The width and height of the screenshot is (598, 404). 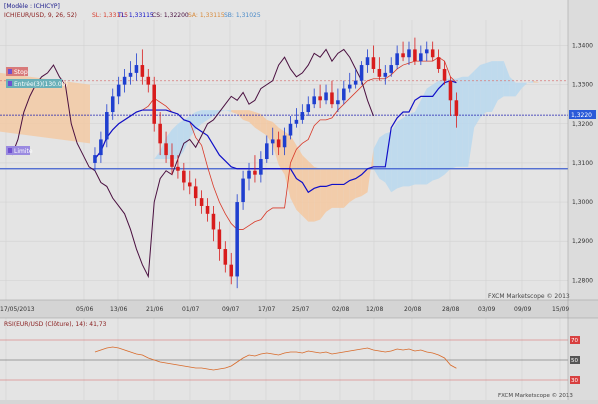 I want to click on stop-badge: Stop, so click(x=17, y=71).